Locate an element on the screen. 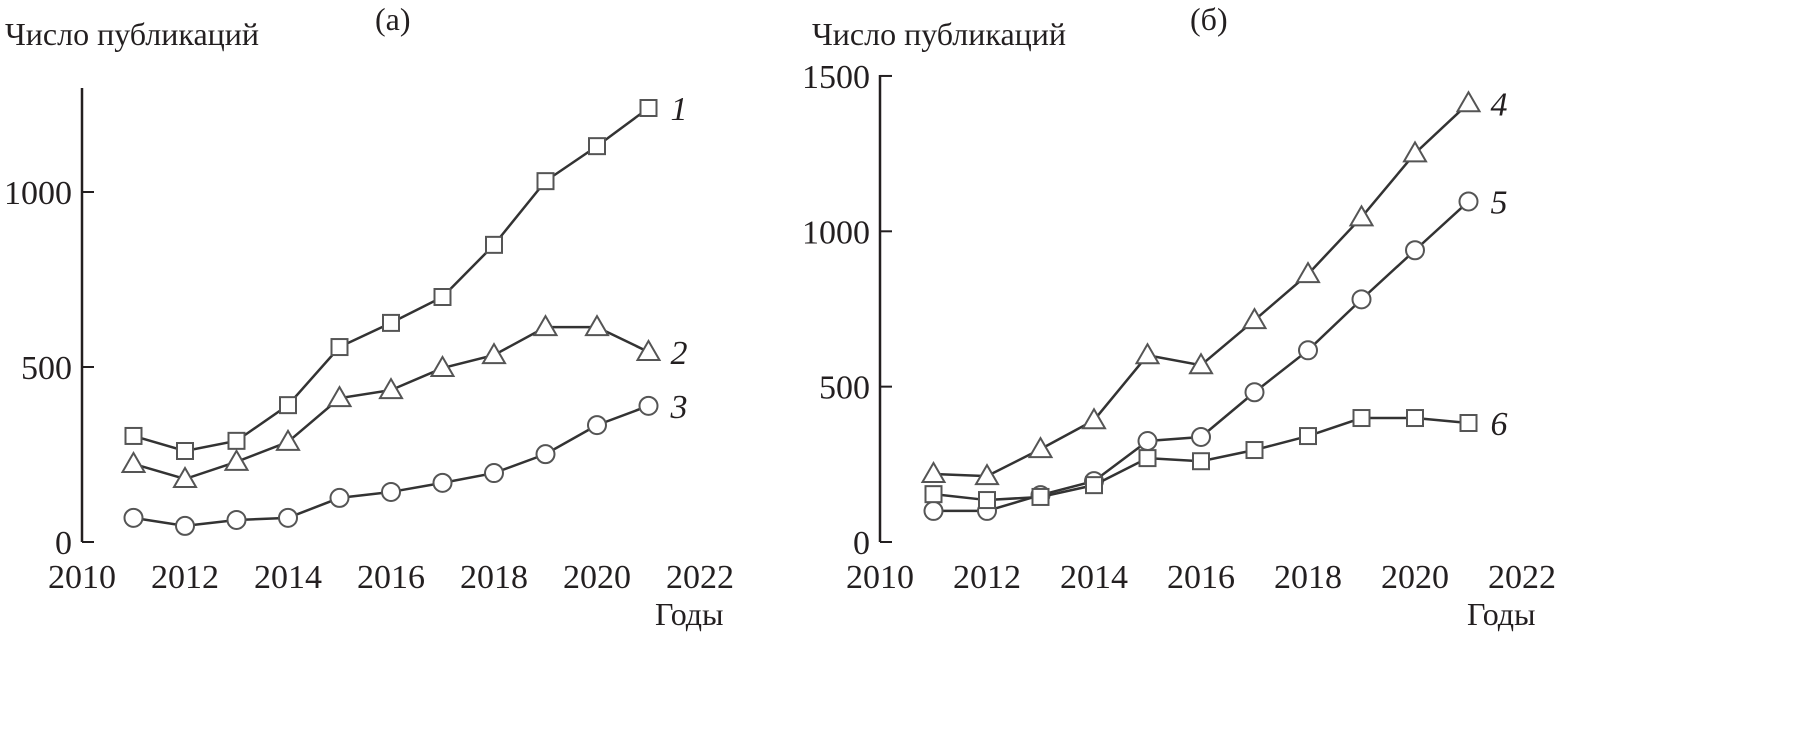 This screenshot has width=1805, height=734. series-label-4: 4 is located at coordinates (1499, 104).